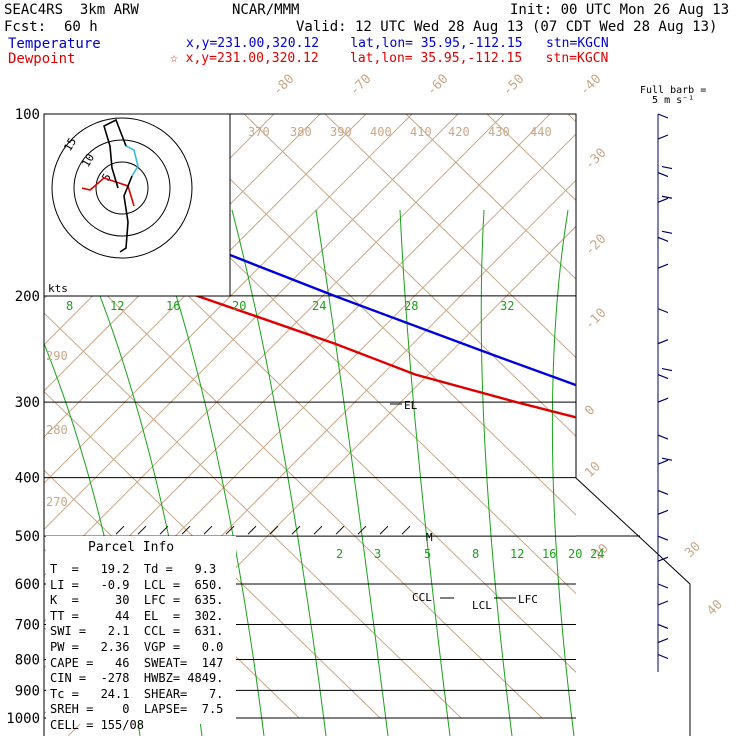  I want to click on hodograph-ring-label: 15, so click(70, 145).